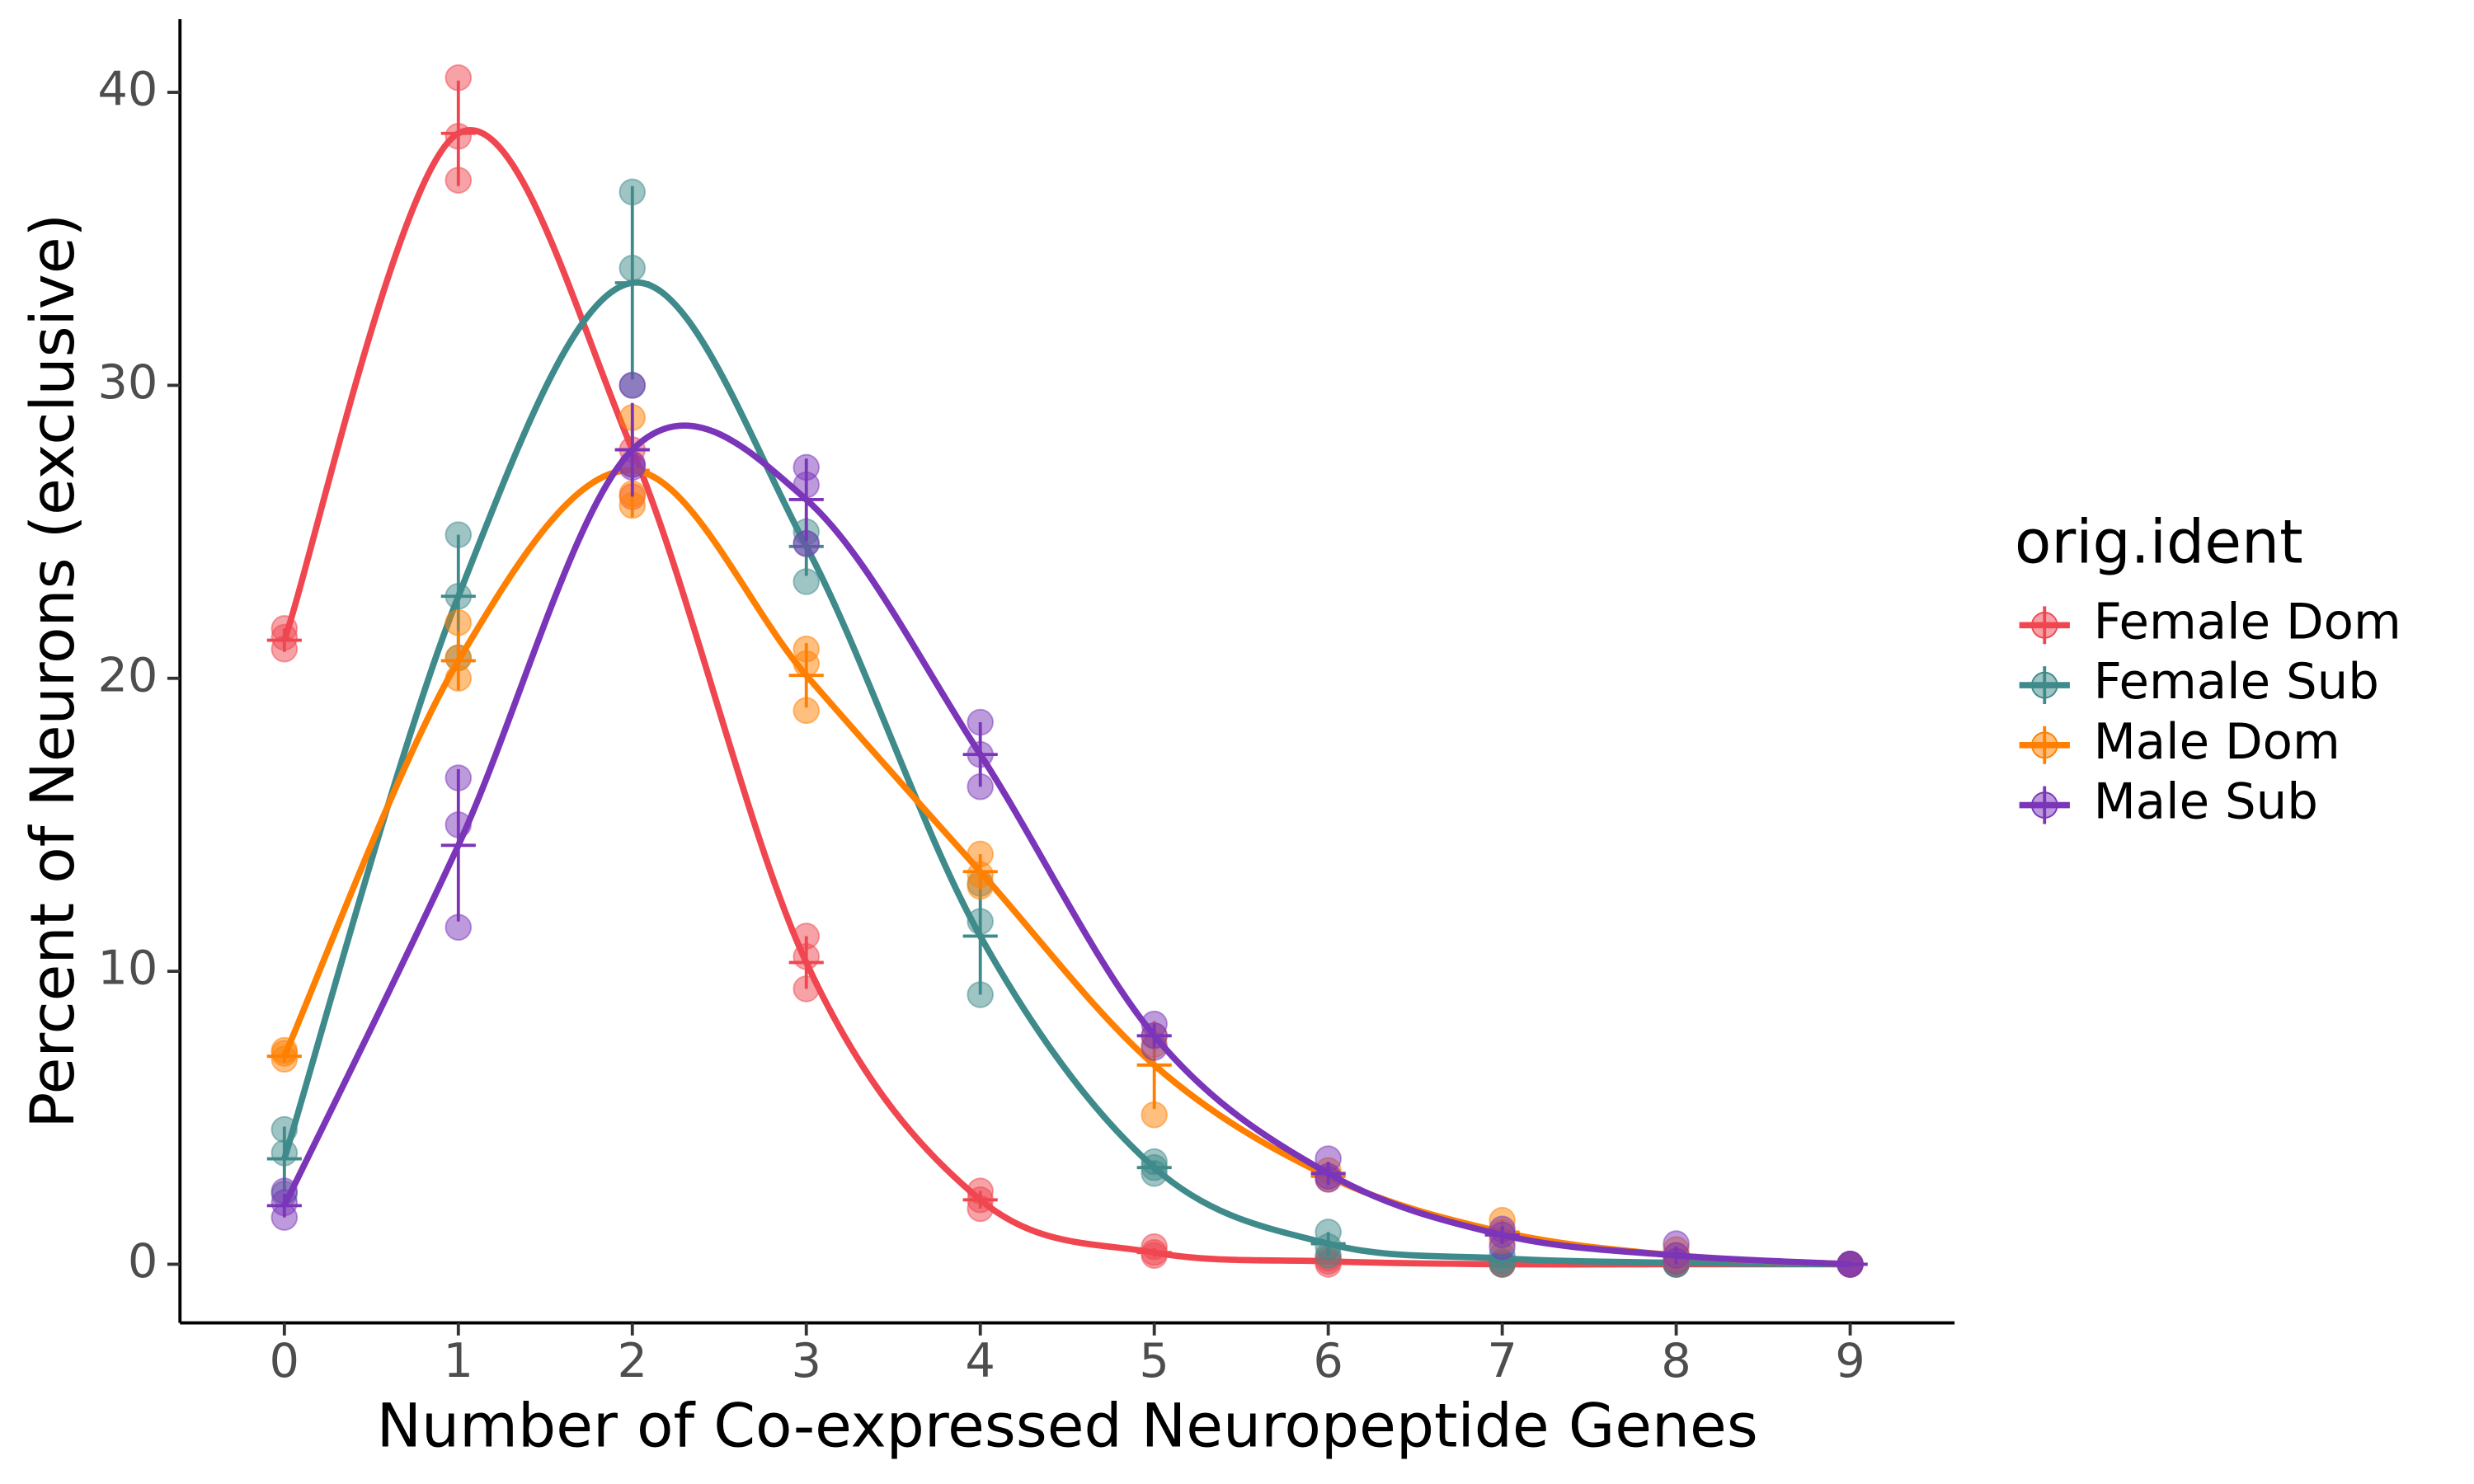 The height and width of the screenshot is (1484, 2474). I want to click on x-tick-label: 4, so click(980, 1360).